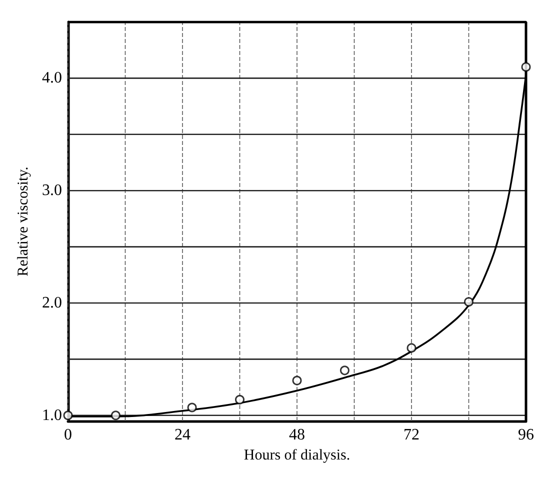 This screenshot has width=546, height=479. Describe the element at coordinates (526, 435) in the screenshot. I see `x-tick-label: 96` at that location.